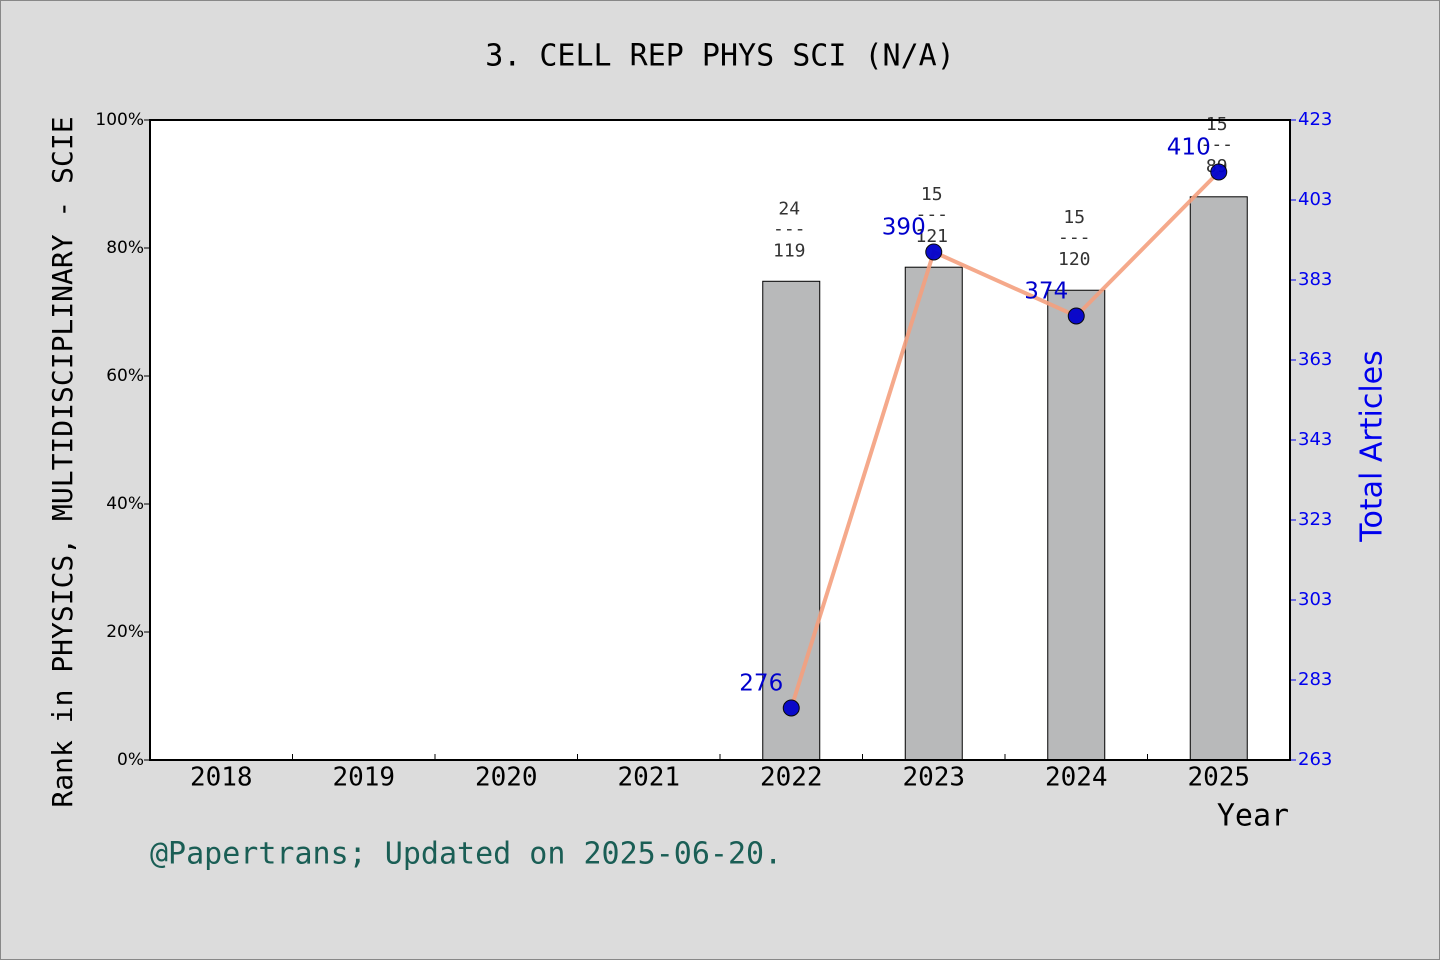 The image size is (1440, 960). I want to click on x-tick-label: 2021, so click(648, 778).